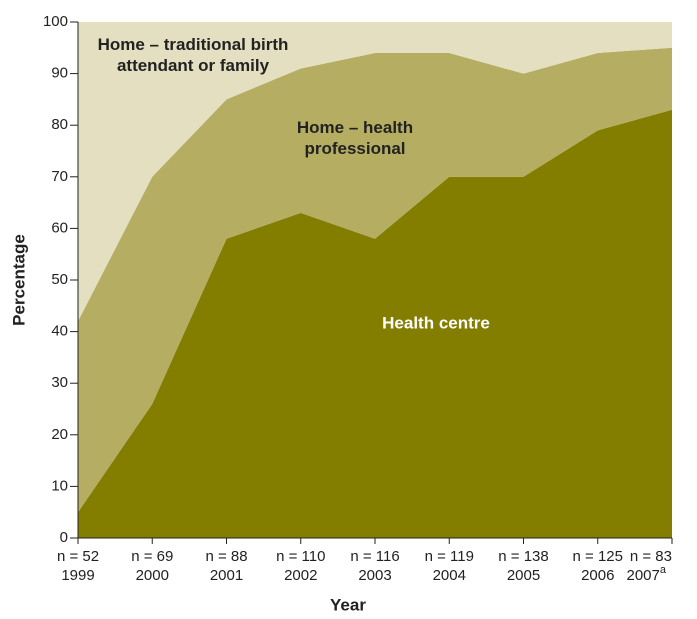 This screenshot has height=619, width=697. Describe the element at coordinates (449, 556) in the screenshot. I see `x-sample-size: n = 119` at that location.